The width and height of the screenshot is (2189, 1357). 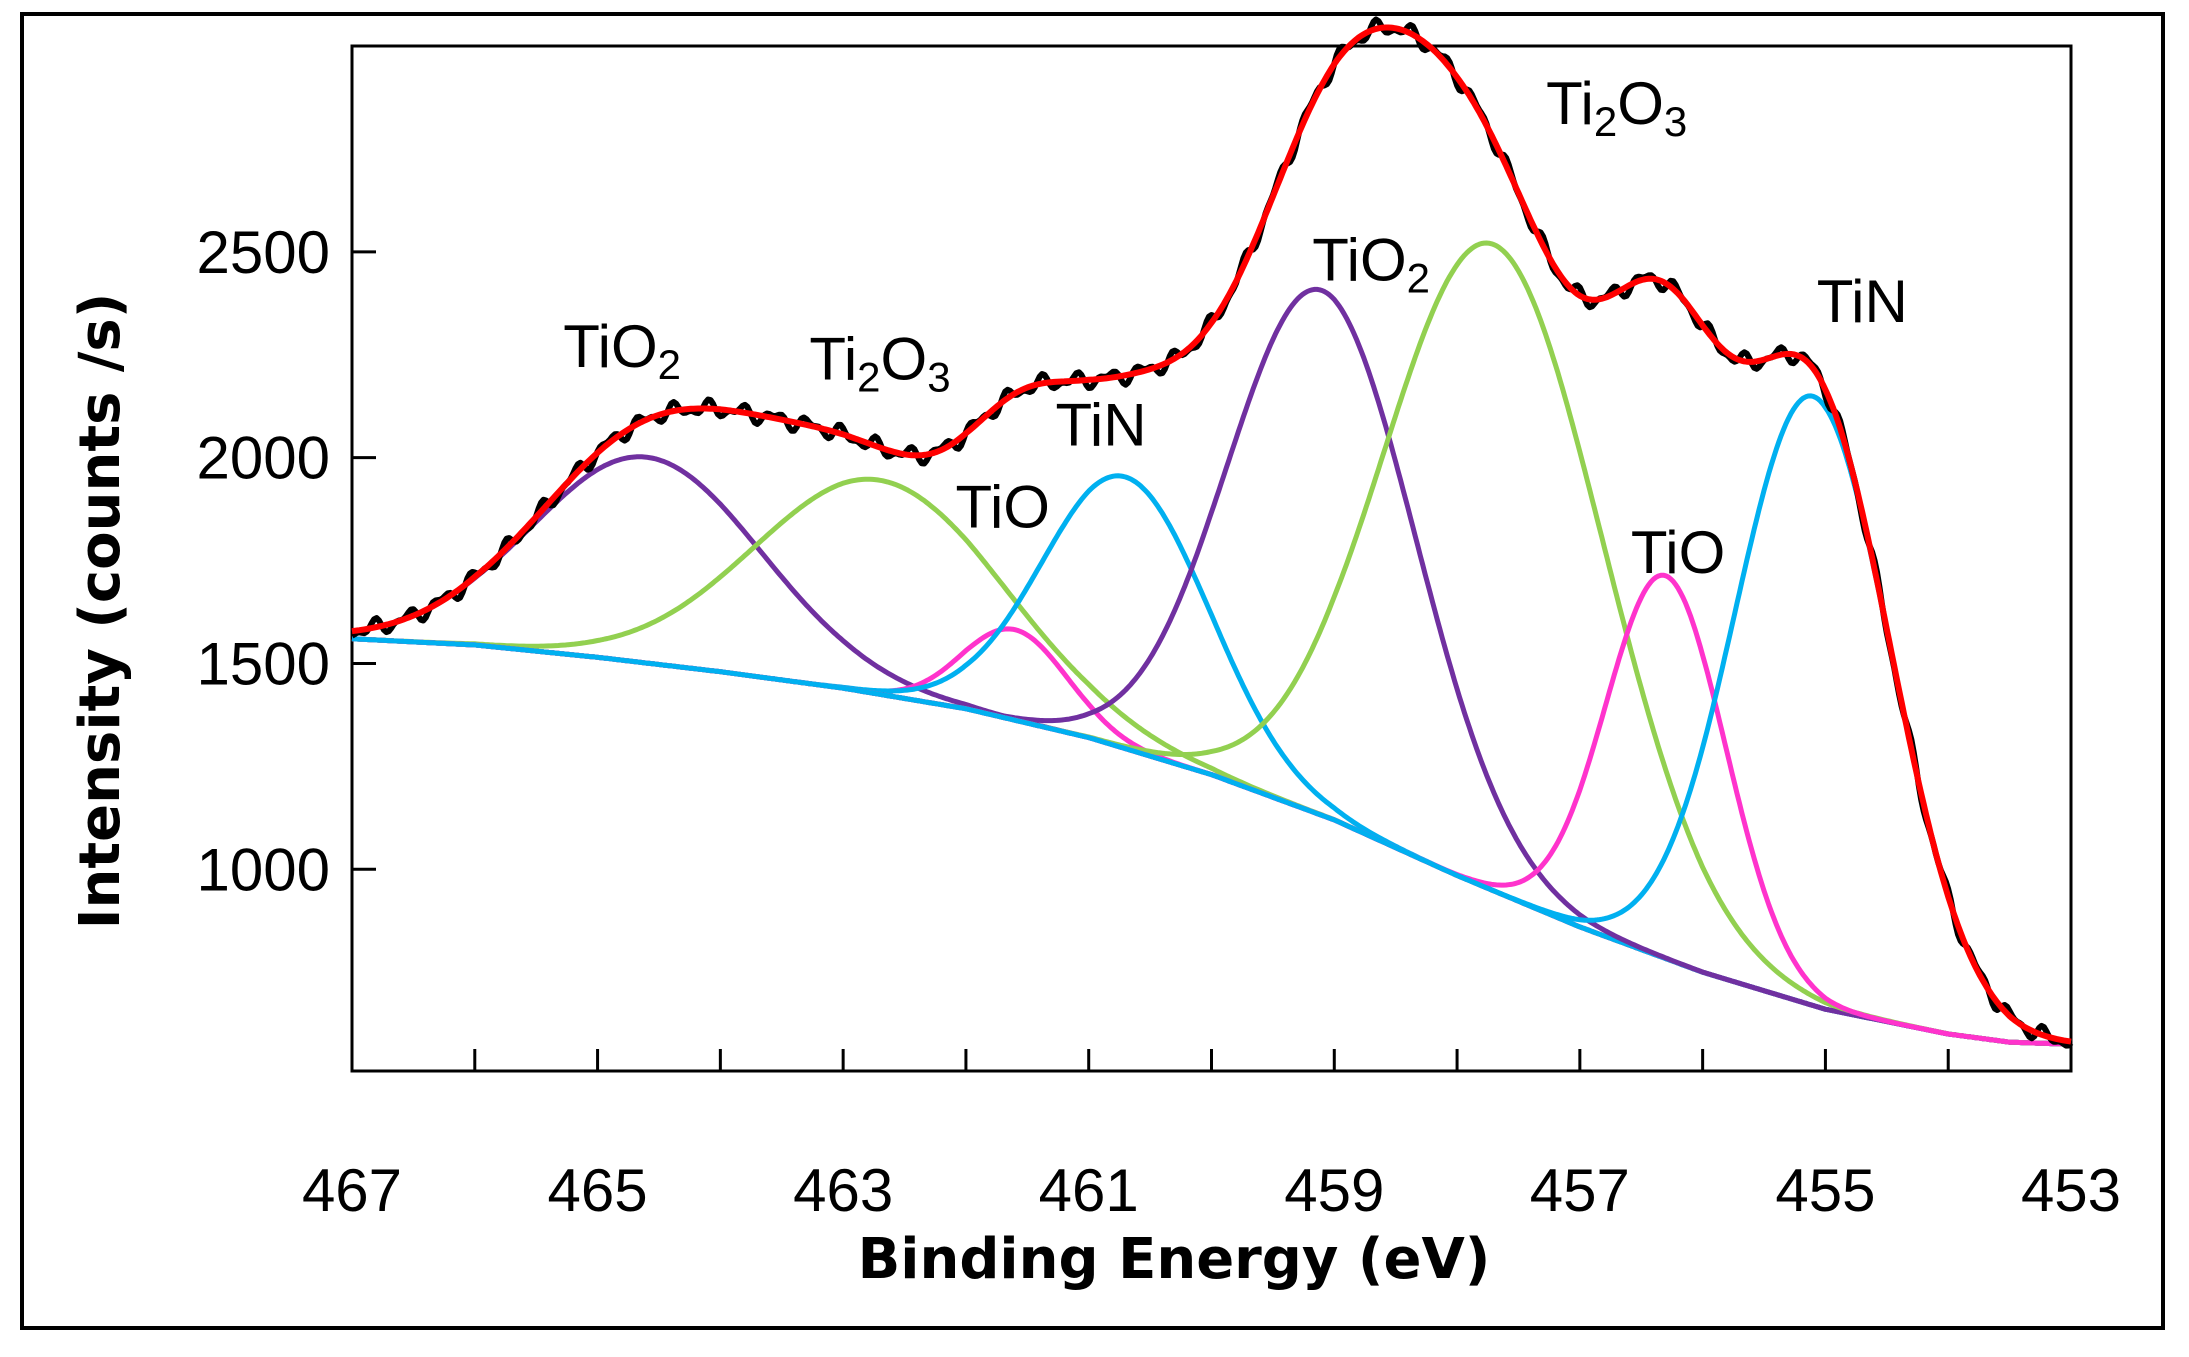 I want to click on x-axis-title: Binding Energy (eV), so click(x=1174, y=1259).